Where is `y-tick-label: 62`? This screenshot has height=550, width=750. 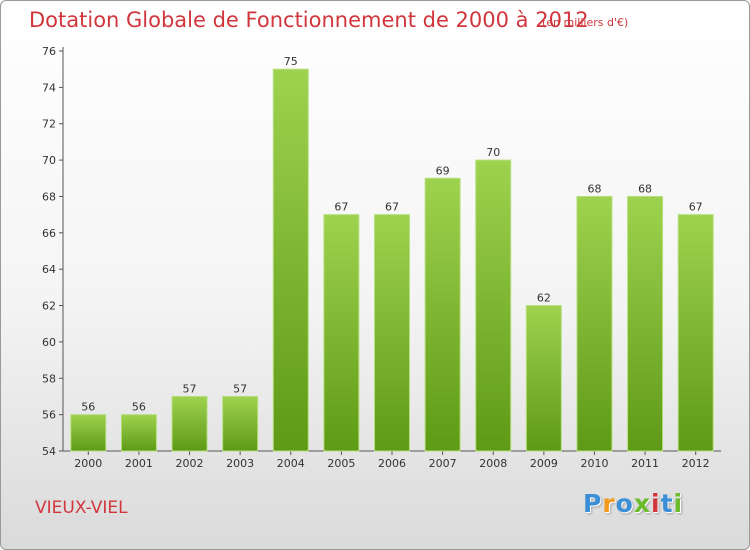 y-tick-label: 62 is located at coordinates (49, 306).